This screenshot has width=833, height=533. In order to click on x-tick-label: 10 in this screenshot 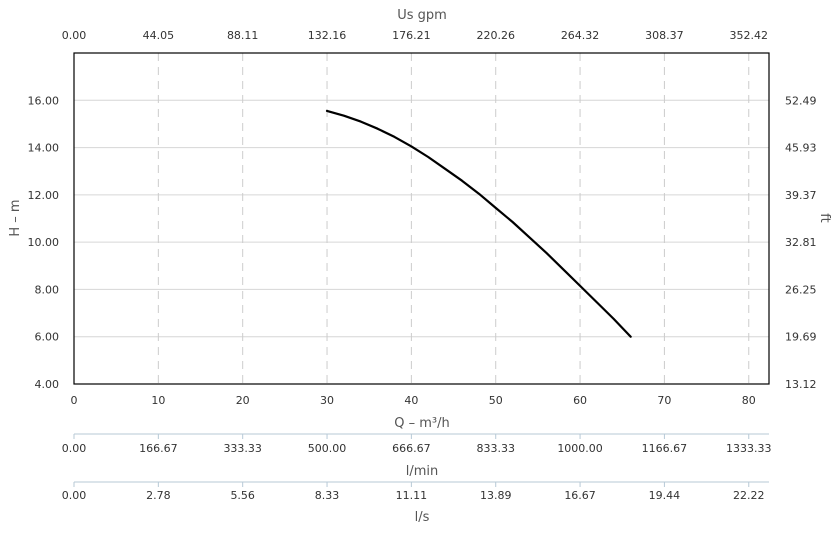, I will do `click(158, 400)`.